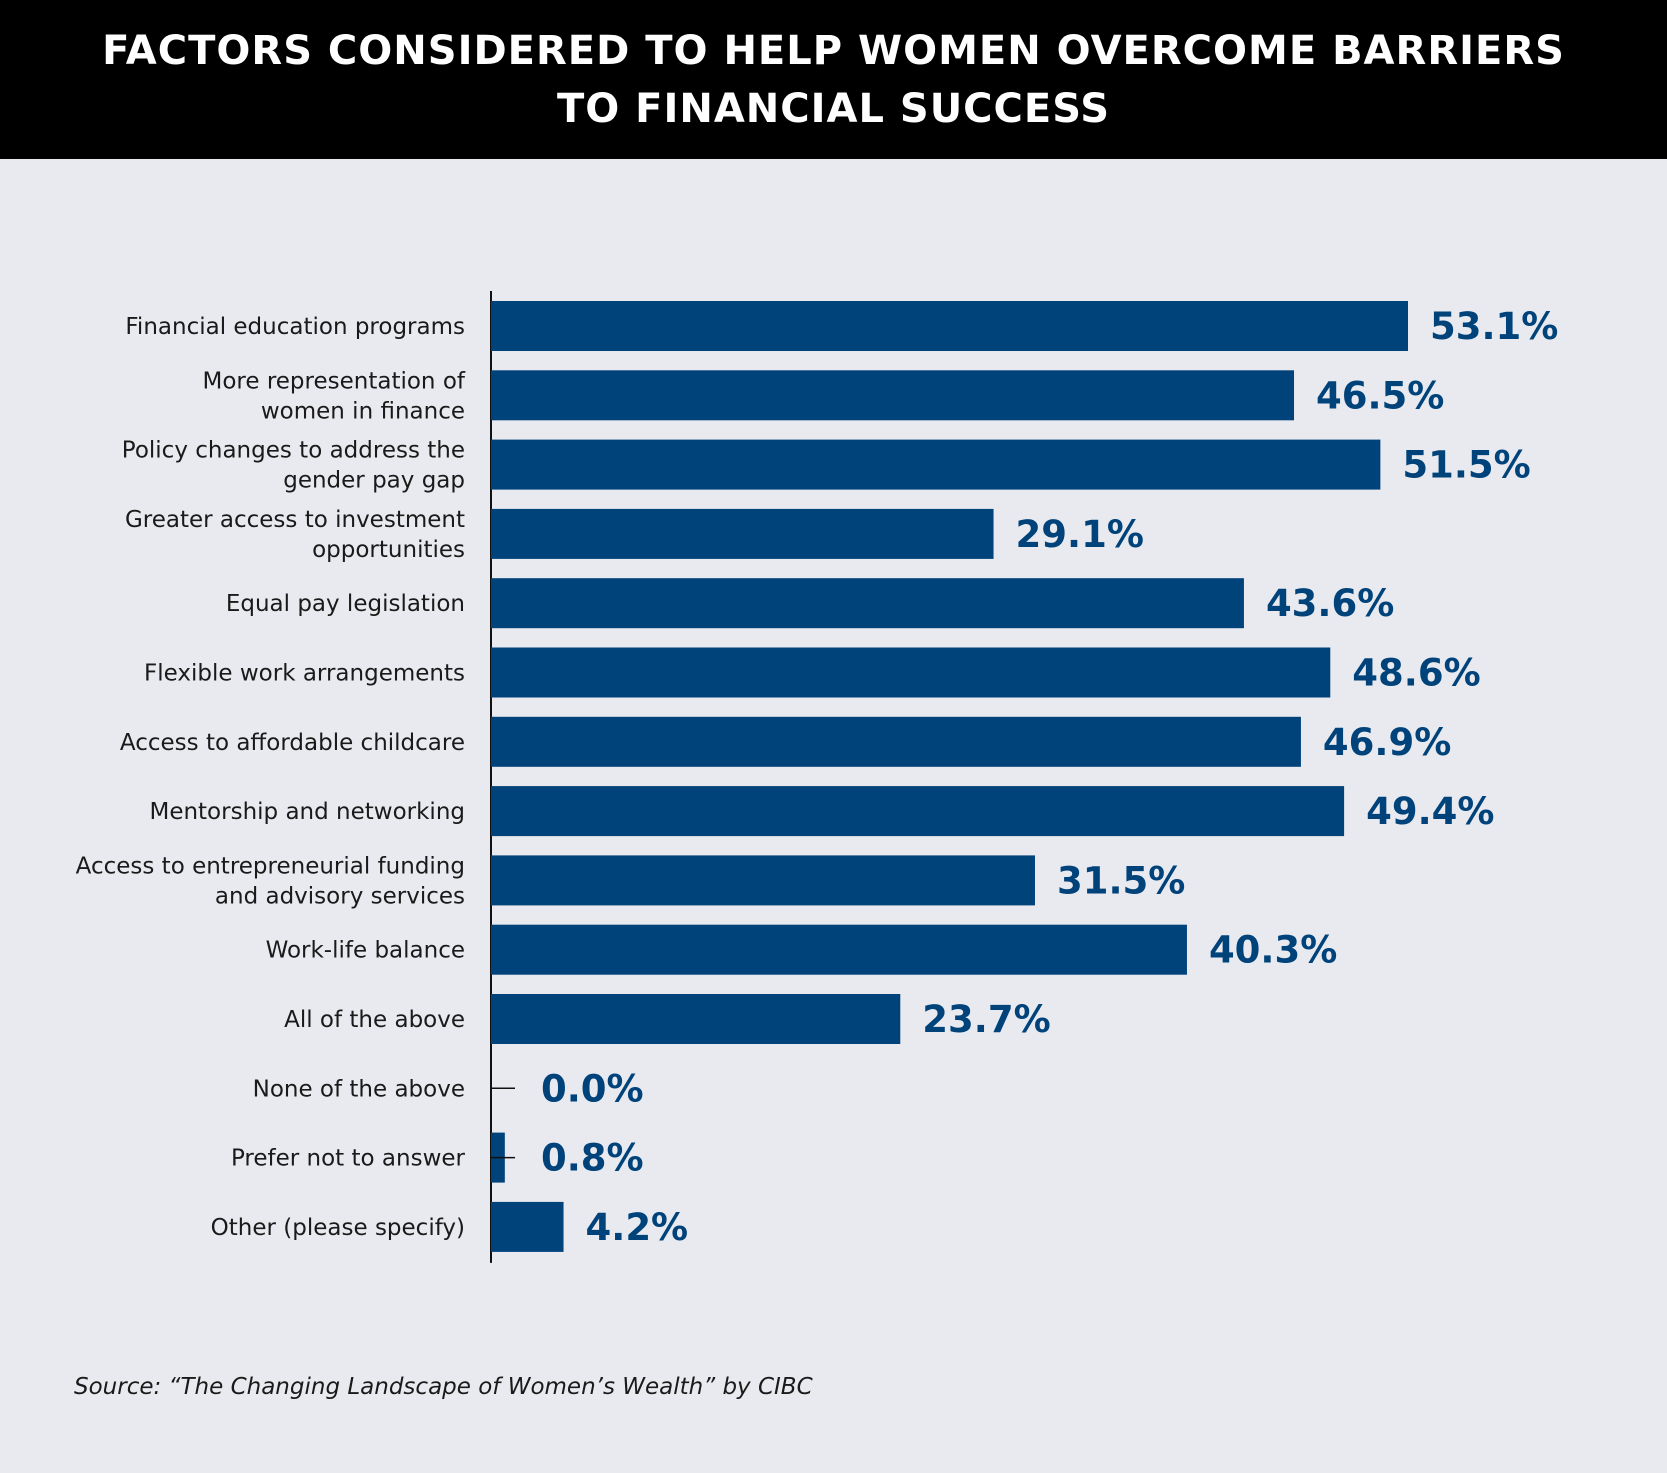 The height and width of the screenshot is (1473, 1667). I want to click on category-label-10-line-0: All of the above, so click(374, 1020).